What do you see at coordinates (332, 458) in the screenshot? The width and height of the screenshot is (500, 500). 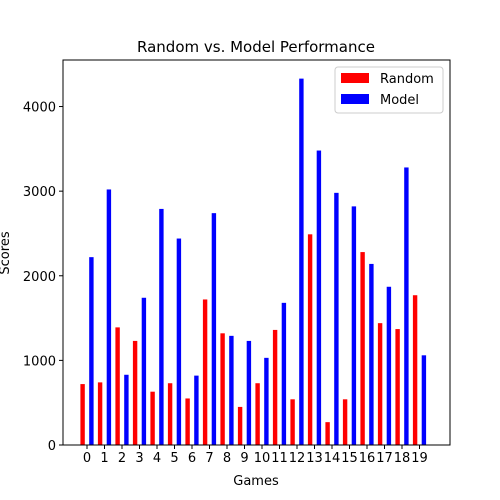 I see `x-tick-label: 14` at bounding box center [332, 458].